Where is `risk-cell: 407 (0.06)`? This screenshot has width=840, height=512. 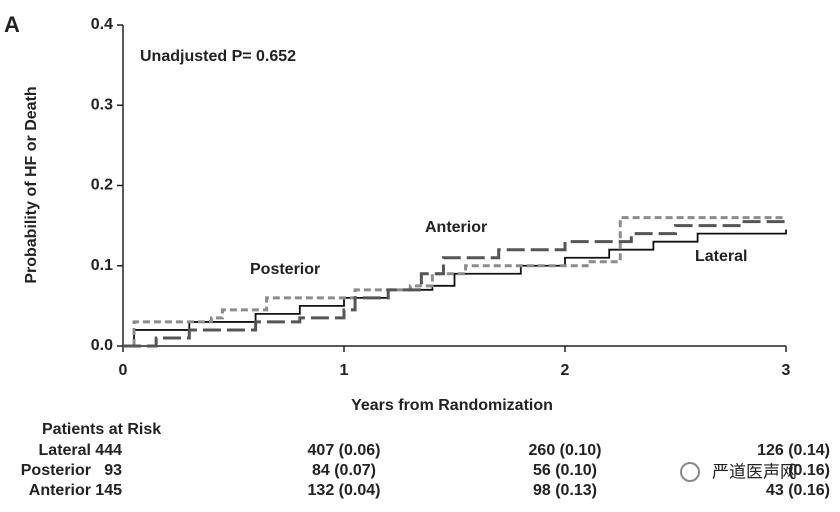 risk-cell: 407 (0.06) is located at coordinates (344, 450).